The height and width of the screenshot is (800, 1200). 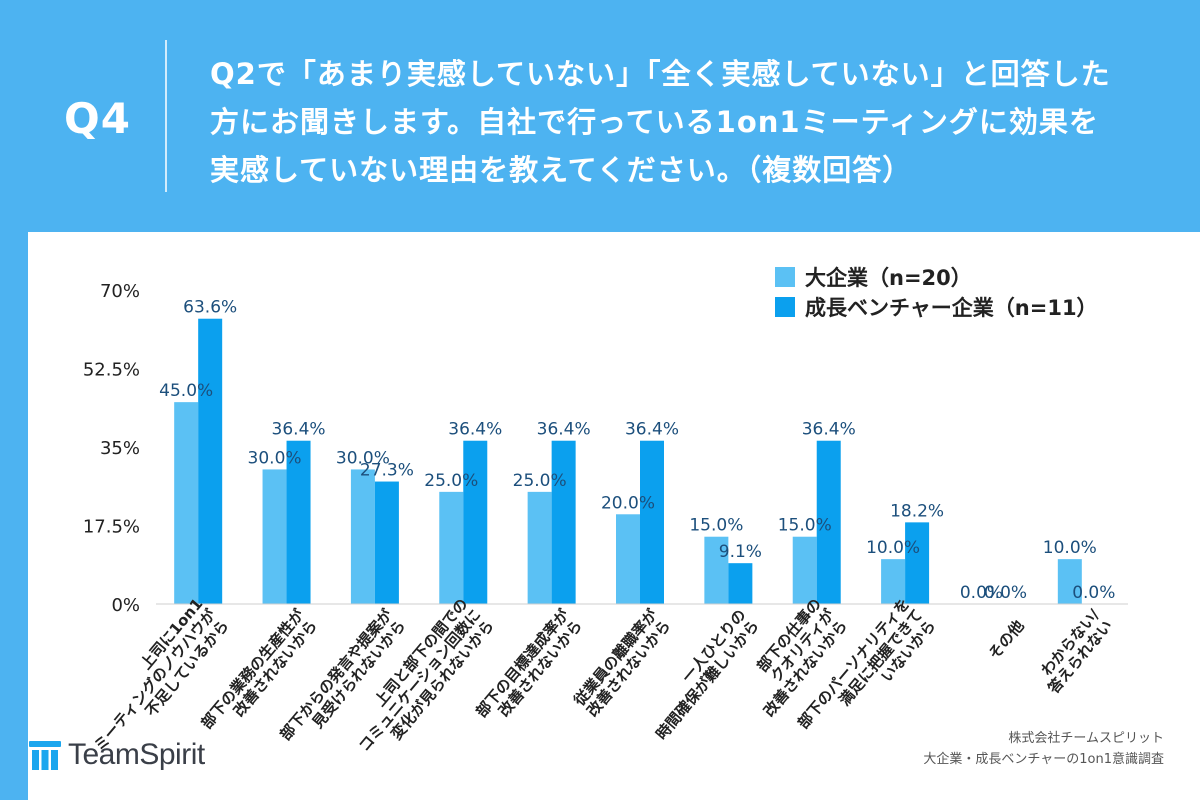 I want to click on header-divider, so click(x=166, y=116).